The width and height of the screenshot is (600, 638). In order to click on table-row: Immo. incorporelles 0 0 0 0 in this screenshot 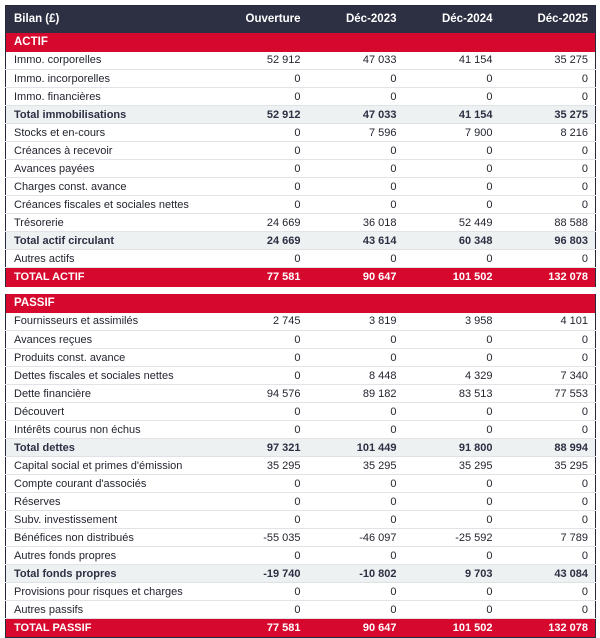, I will do `click(300, 78)`.